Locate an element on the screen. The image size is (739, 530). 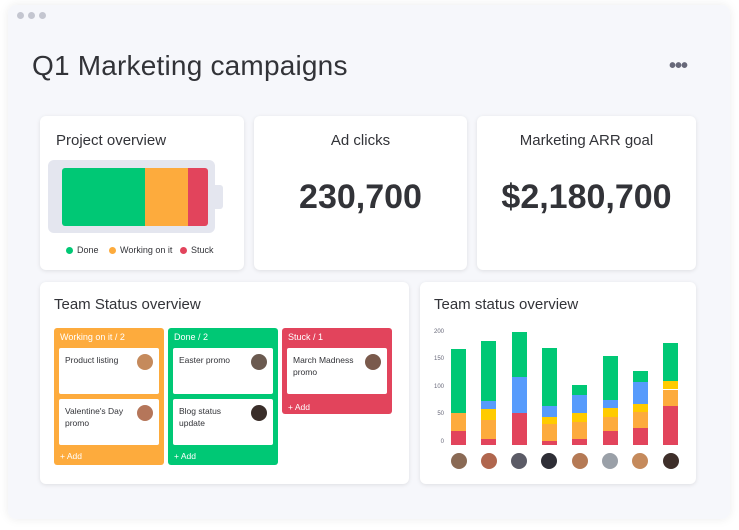
ad-clicks-card: Ad clicks 230,700 is located at coordinates (360, 193).